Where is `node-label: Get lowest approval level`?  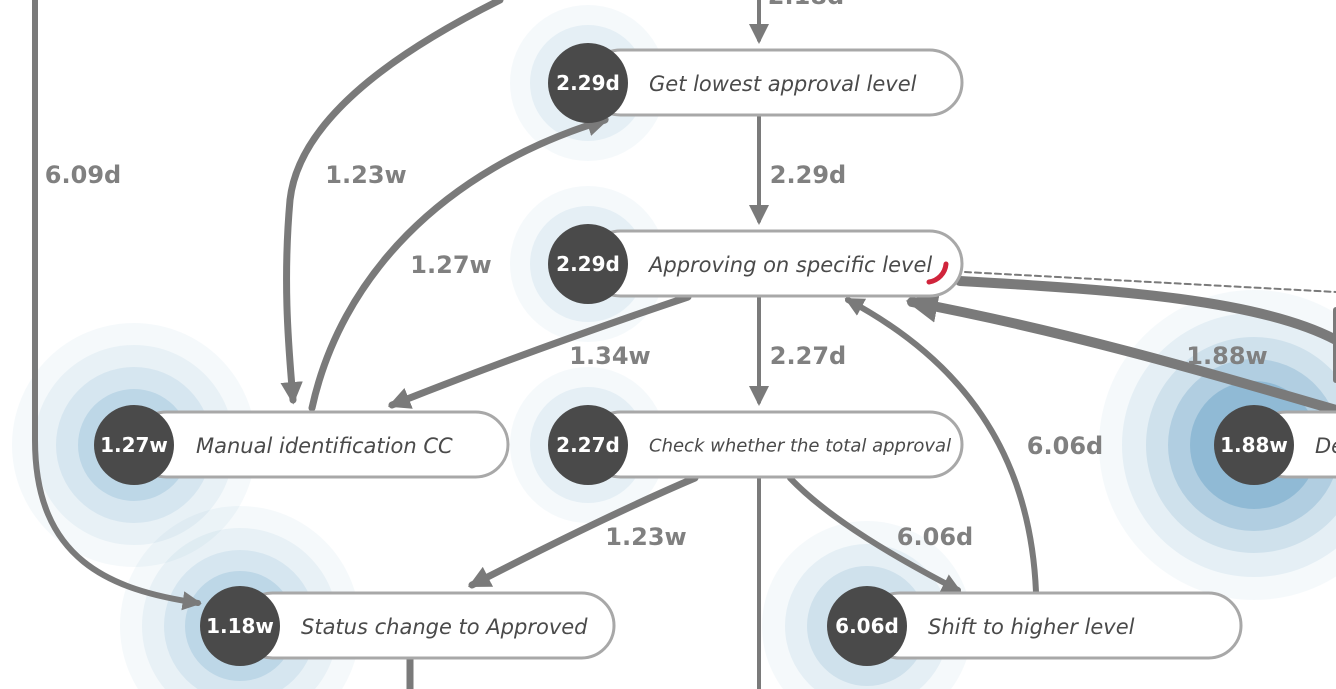
node-label: Get lowest approval level is located at coordinates (783, 84).